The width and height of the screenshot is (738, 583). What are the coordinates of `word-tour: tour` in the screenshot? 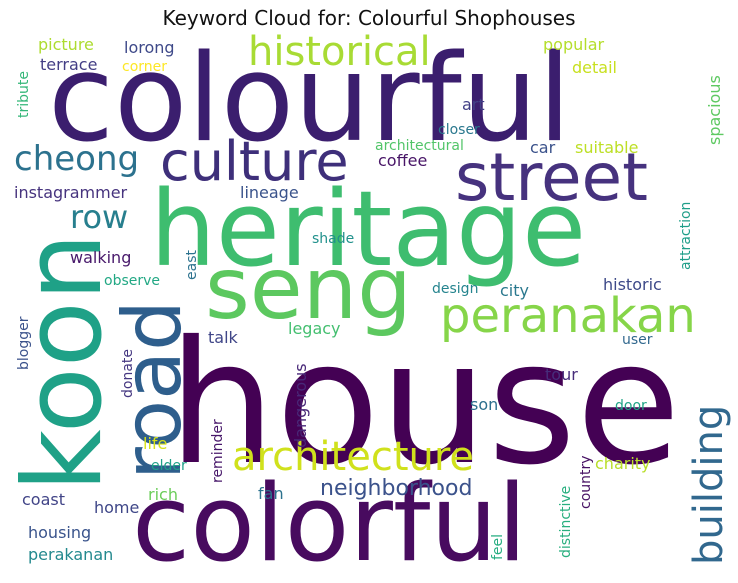 It's located at (561, 374).